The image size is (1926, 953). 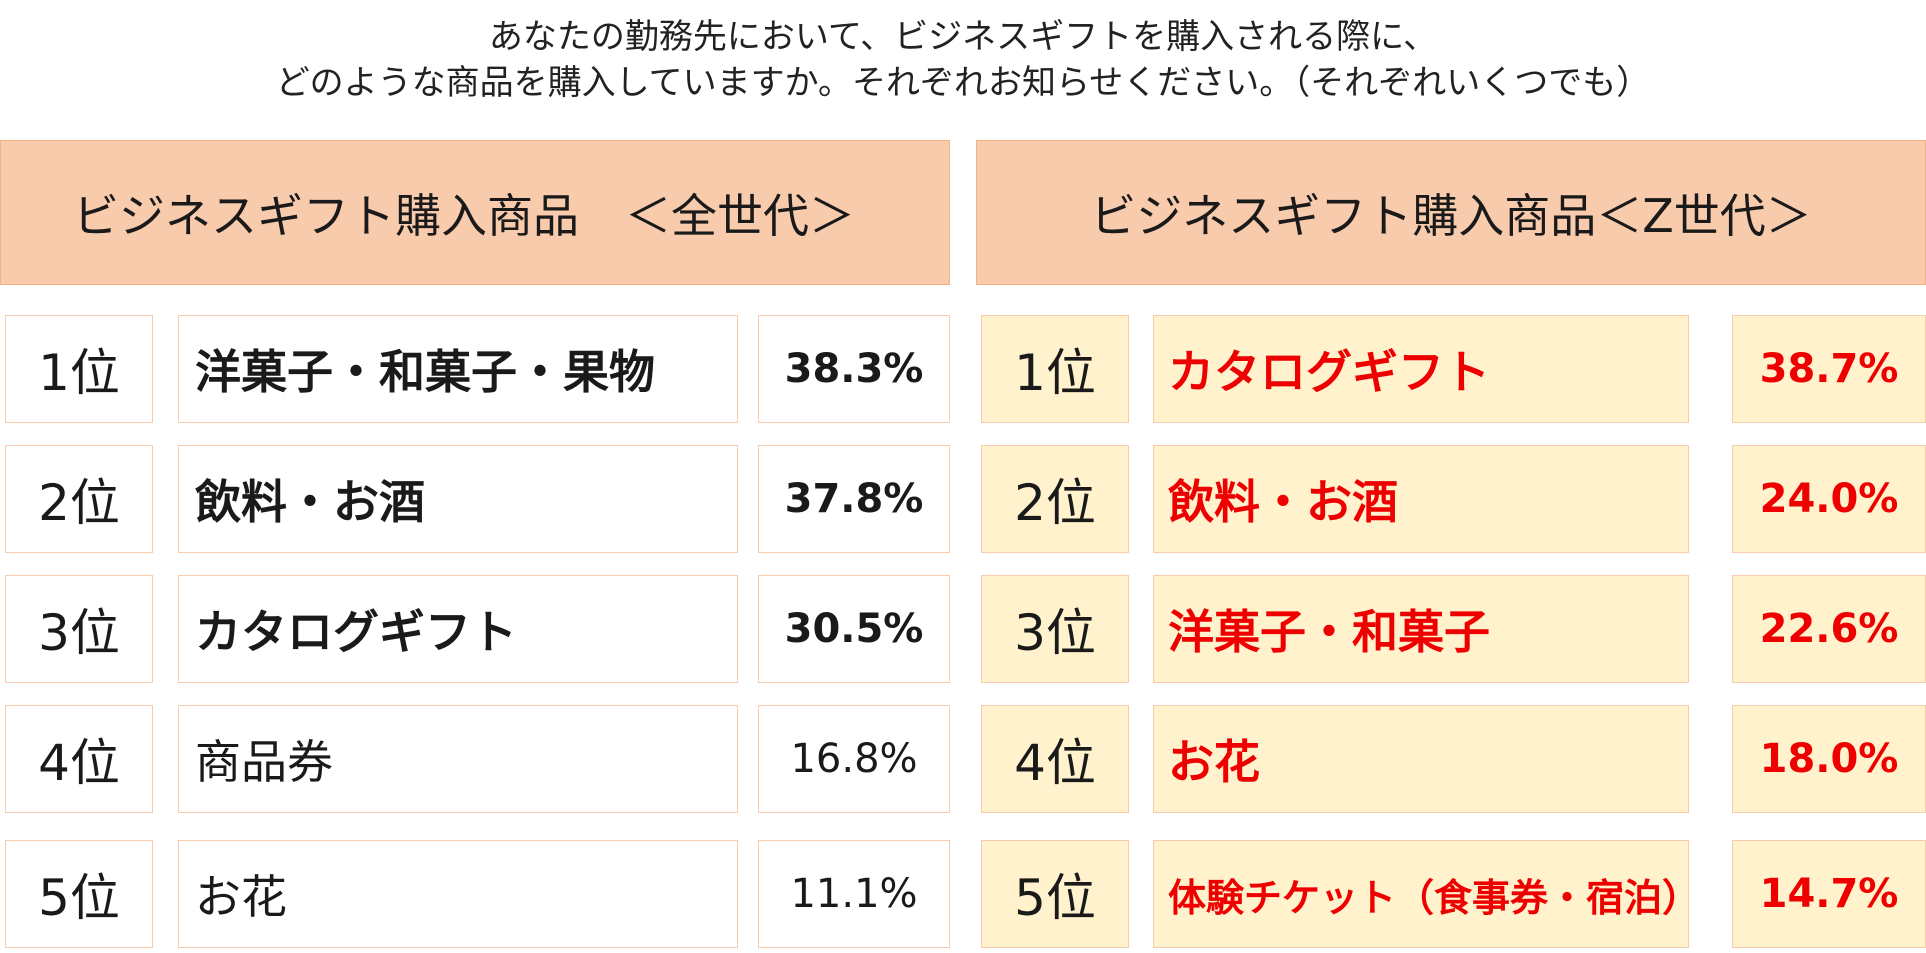 I want to click on ranking-row: 5位 体験チケット（食事券・宿泊） 14.7%, so click(x=1451, y=894).